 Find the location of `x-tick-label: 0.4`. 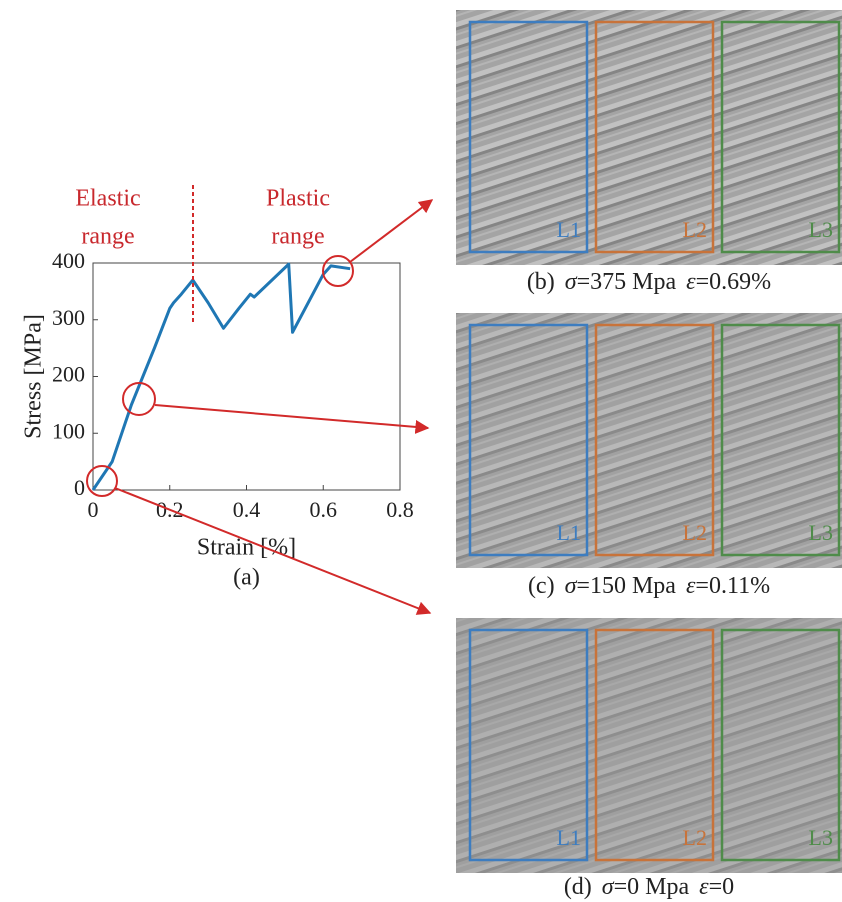

x-tick-label: 0.4 is located at coordinates (247, 509).